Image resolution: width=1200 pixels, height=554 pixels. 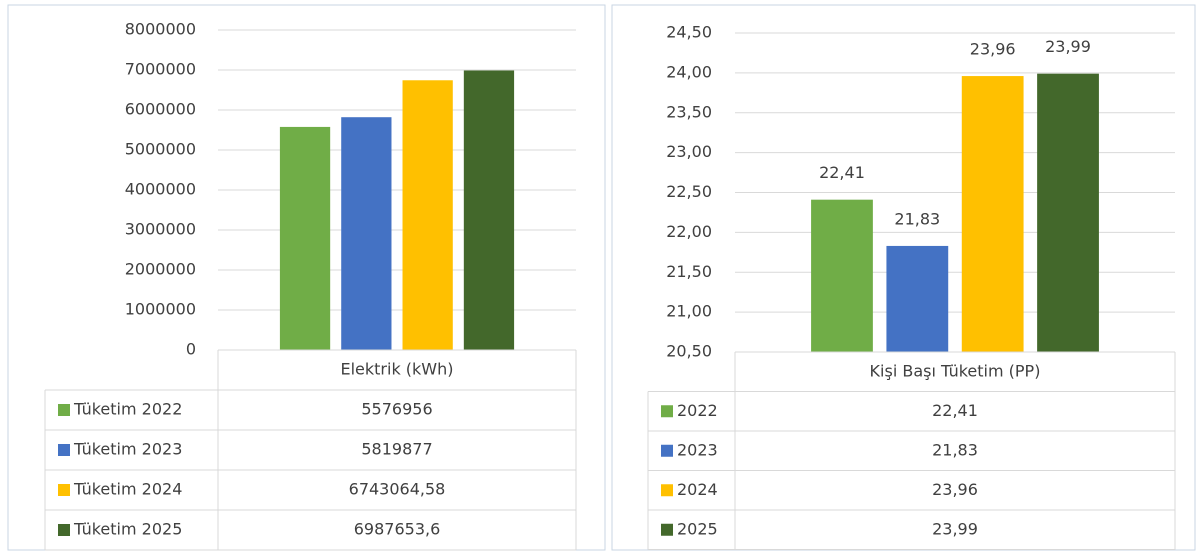 What do you see at coordinates (396, 409) in the screenshot?
I see `table-value: 5576956` at bounding box center [396, 409].